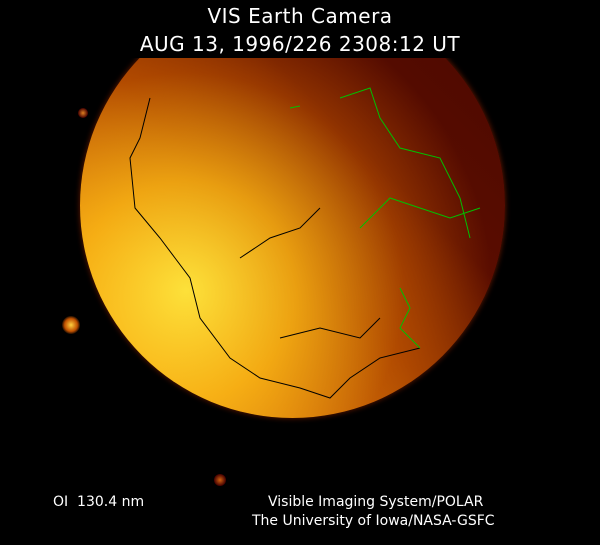 The width and height of the screenshot is (600, 545). I want to click on image-timestamp: AUG 13, 1996/226 2308:12 UT, so click(300, 44).